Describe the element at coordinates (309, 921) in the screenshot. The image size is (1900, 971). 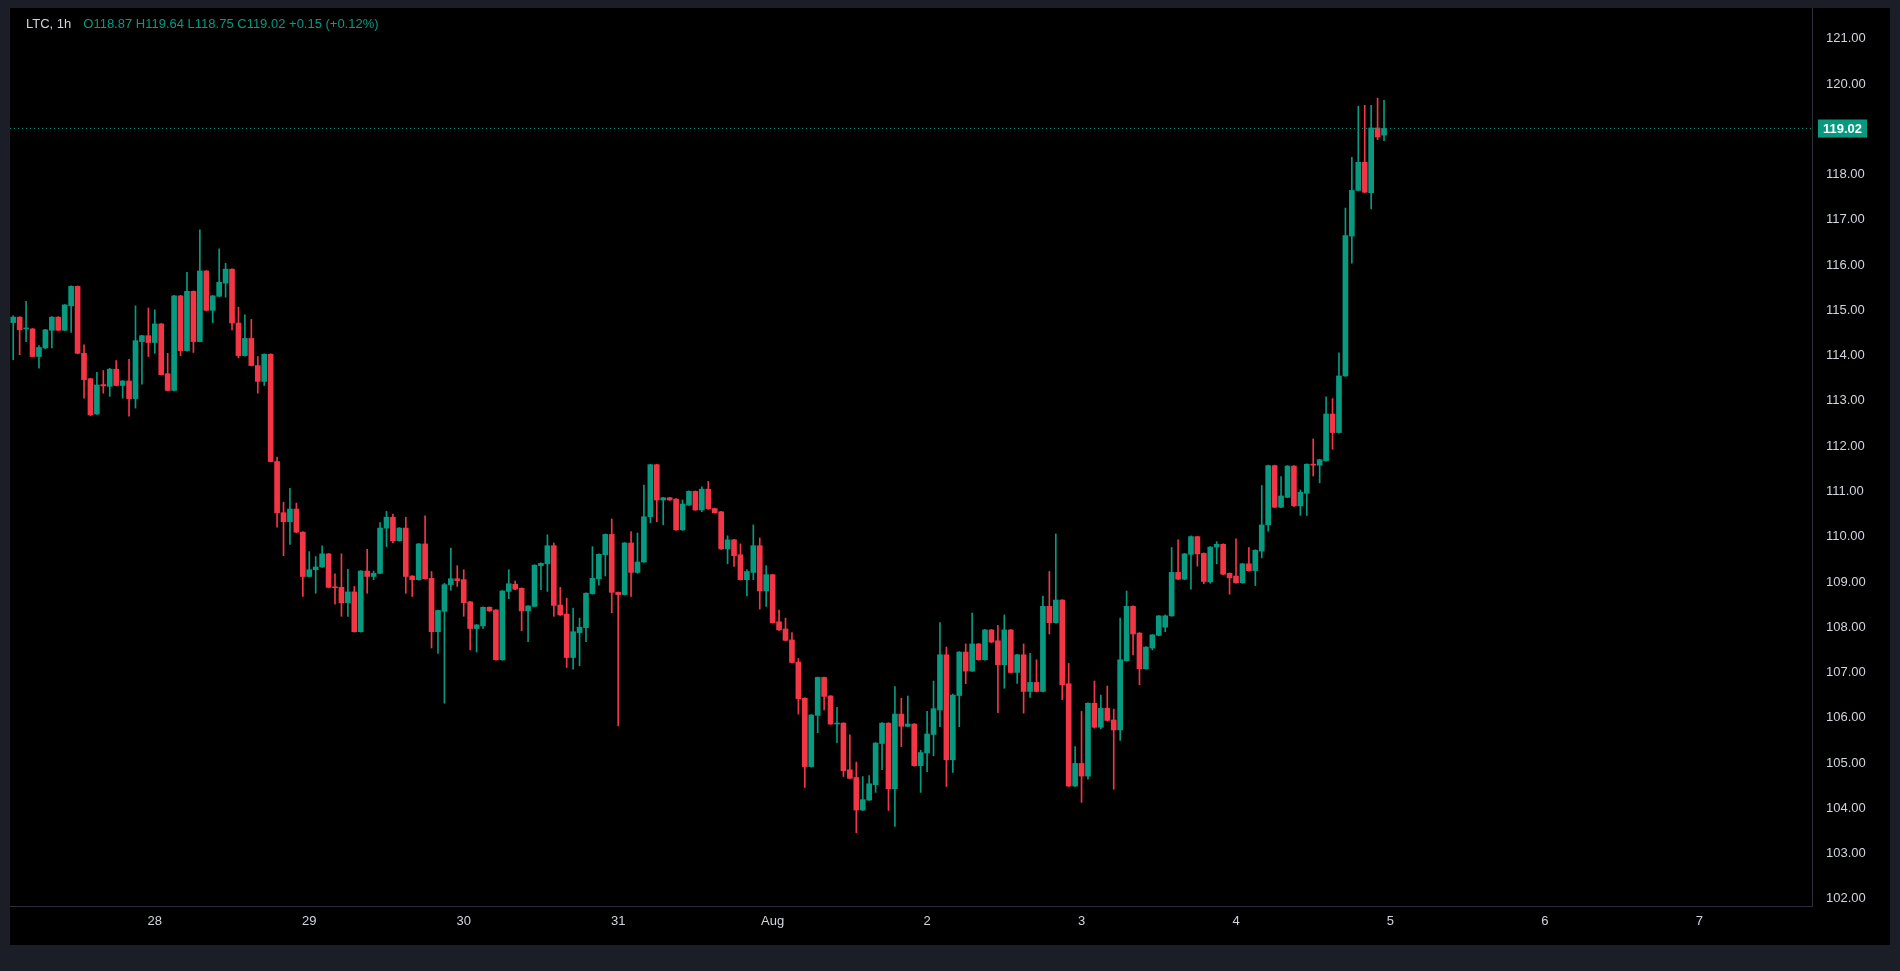
I see `x-tick-label: 29` at that location.